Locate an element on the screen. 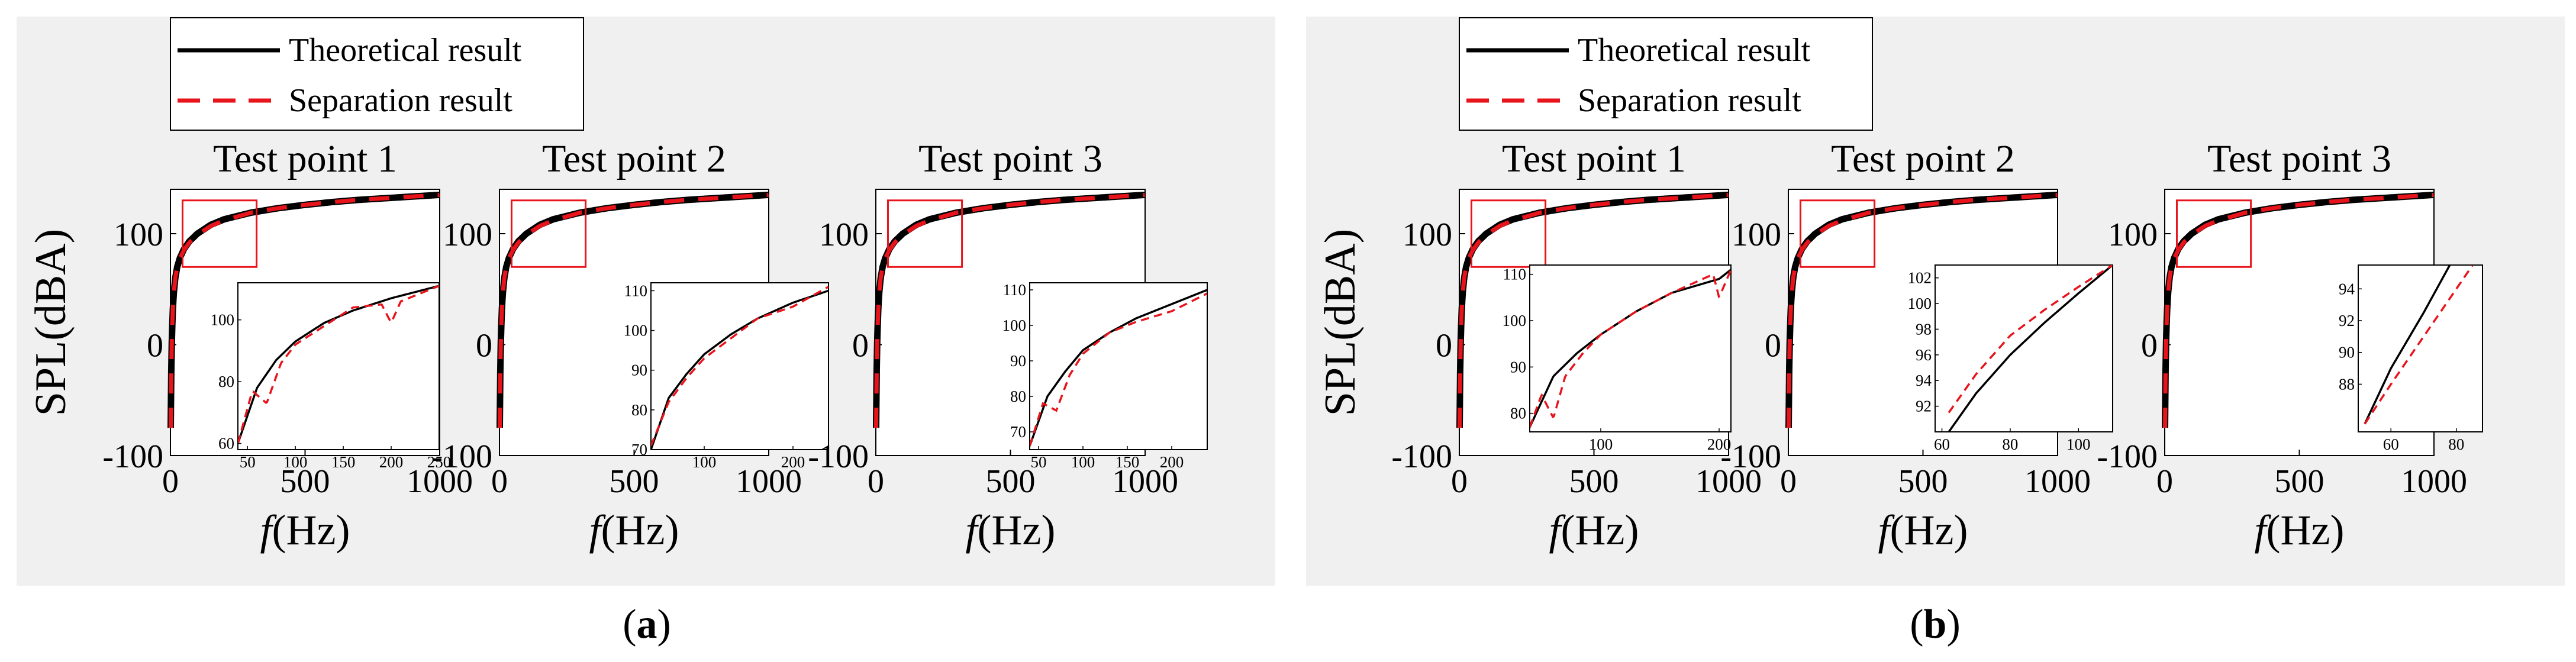 The image size is (2576, 662). inset: 70 80 90 100 110 50 100 150 200 is located at coordinates (1105, 376).